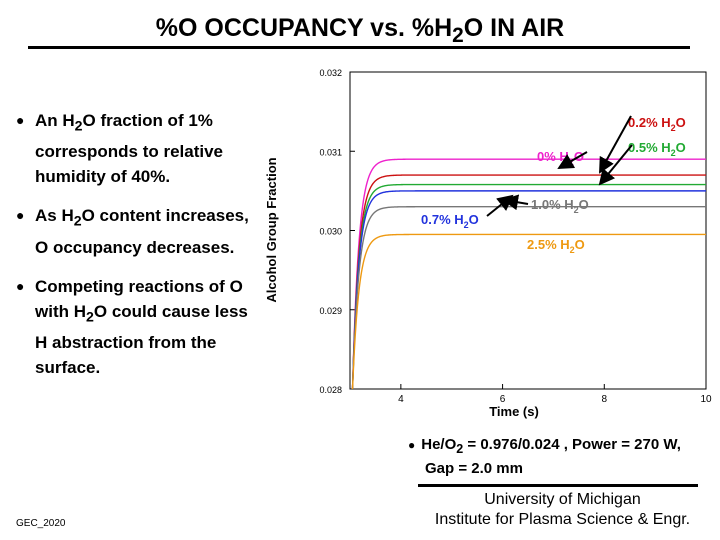  Describe the element at coordinates (330, 390) in the screenshot. I see `y-tick-label: 0.028` at that location.